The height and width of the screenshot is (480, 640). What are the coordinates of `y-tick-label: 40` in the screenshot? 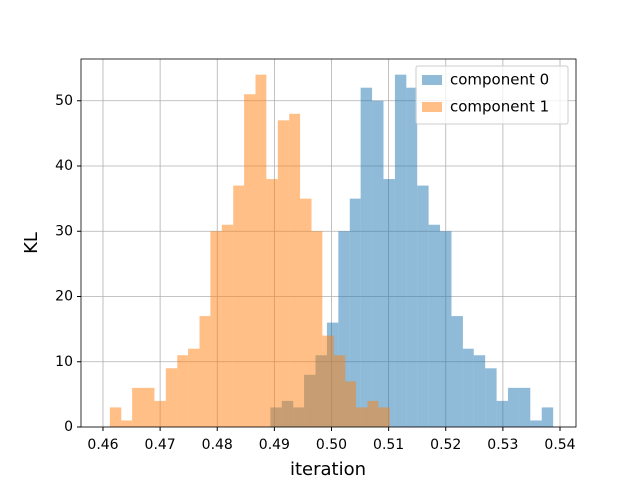 It's located at (64, 166).